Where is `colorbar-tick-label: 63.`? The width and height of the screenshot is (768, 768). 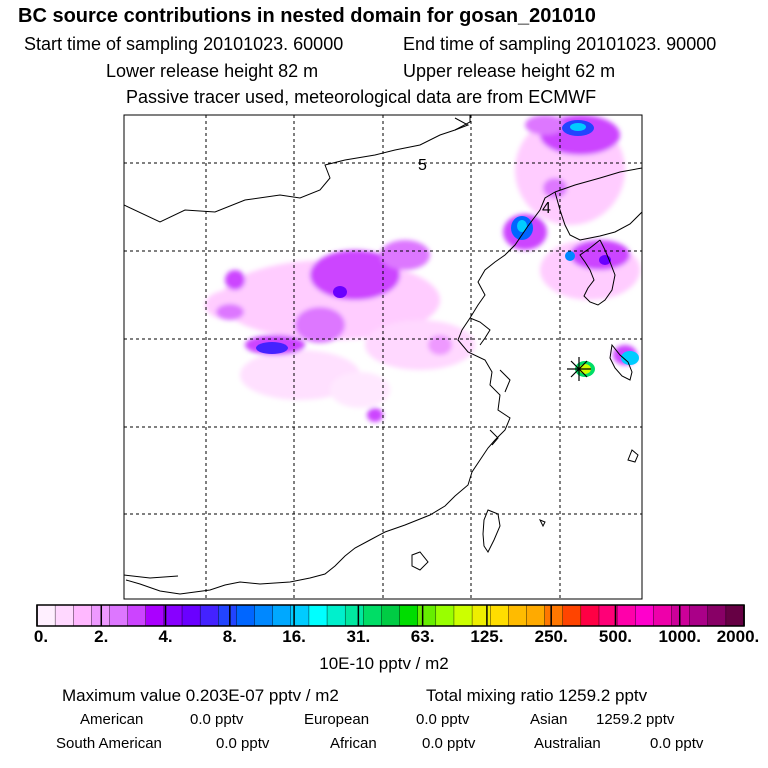
colorbar-tick-label: 63. is located at coordinates (422, 636).